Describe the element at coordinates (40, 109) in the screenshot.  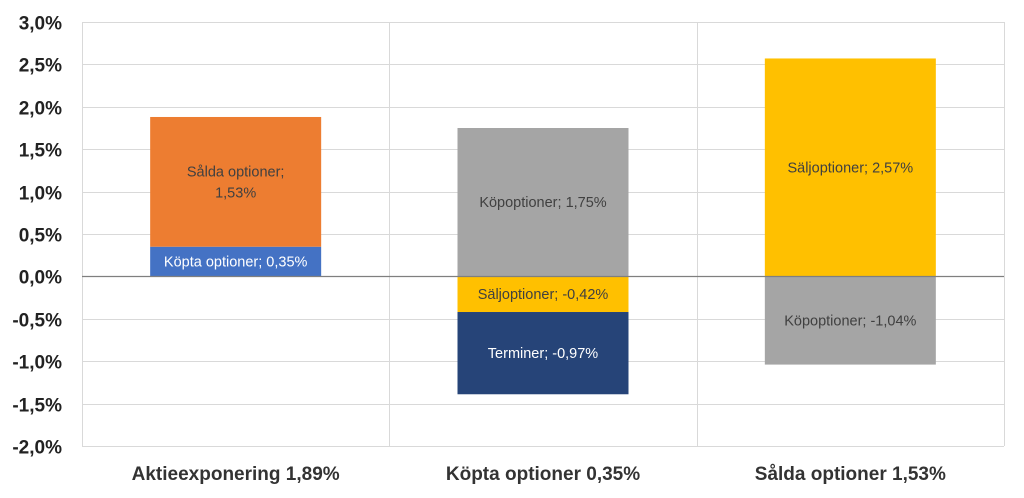
I see `y-tick-label: 2,0%` at that location.